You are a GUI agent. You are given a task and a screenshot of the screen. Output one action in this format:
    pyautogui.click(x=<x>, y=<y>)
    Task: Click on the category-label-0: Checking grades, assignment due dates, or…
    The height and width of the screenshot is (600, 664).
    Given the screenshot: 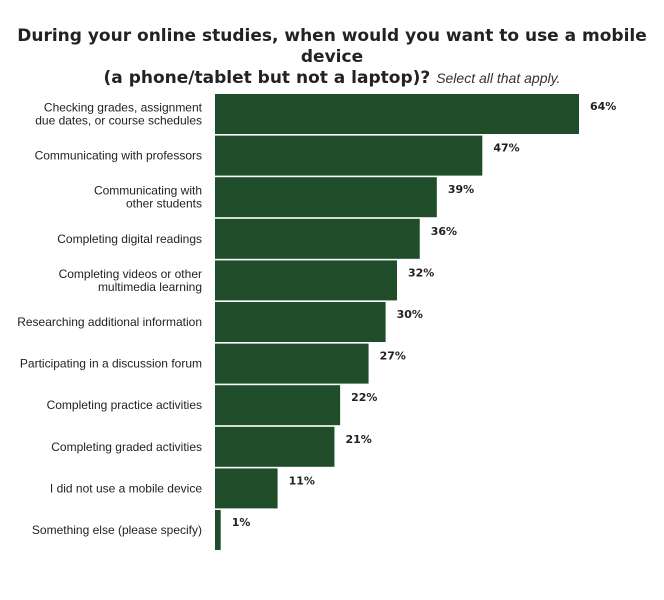 What is the action you would take?
    pyautogui.click(x=118, y=114)
    